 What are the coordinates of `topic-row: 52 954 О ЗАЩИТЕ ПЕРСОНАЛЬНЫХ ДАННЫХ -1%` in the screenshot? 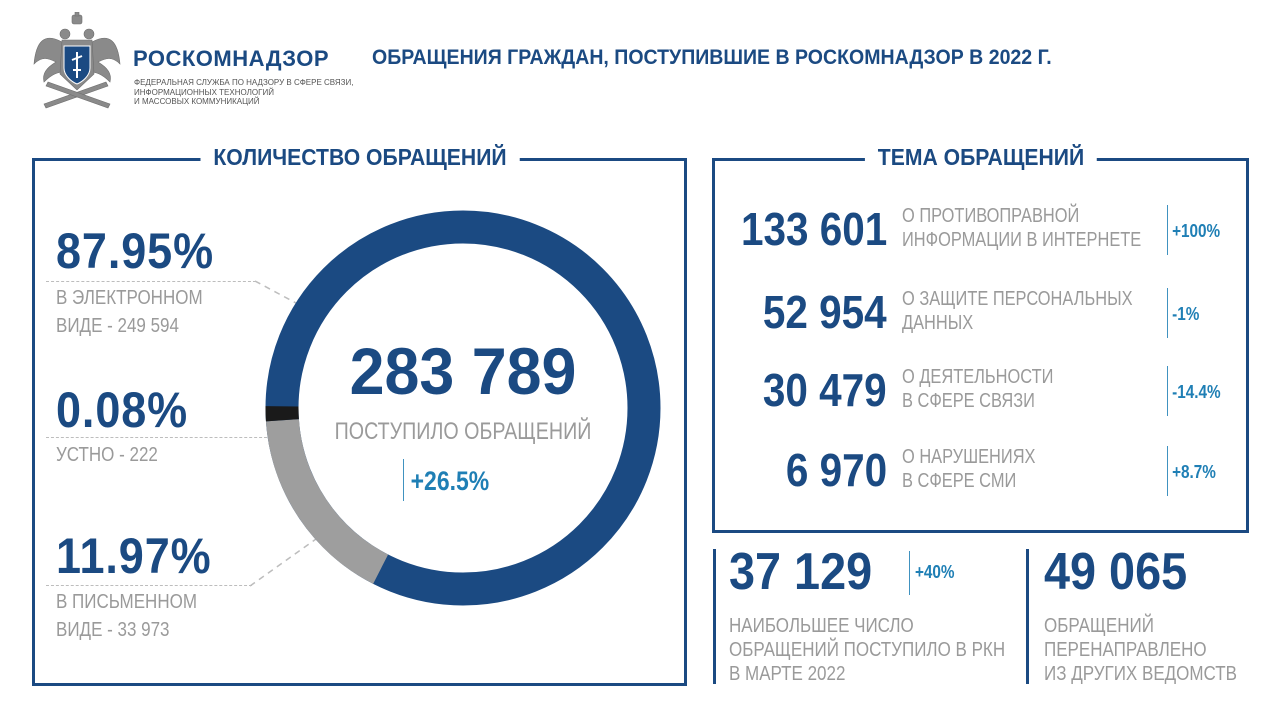 It's located at (980, 313).